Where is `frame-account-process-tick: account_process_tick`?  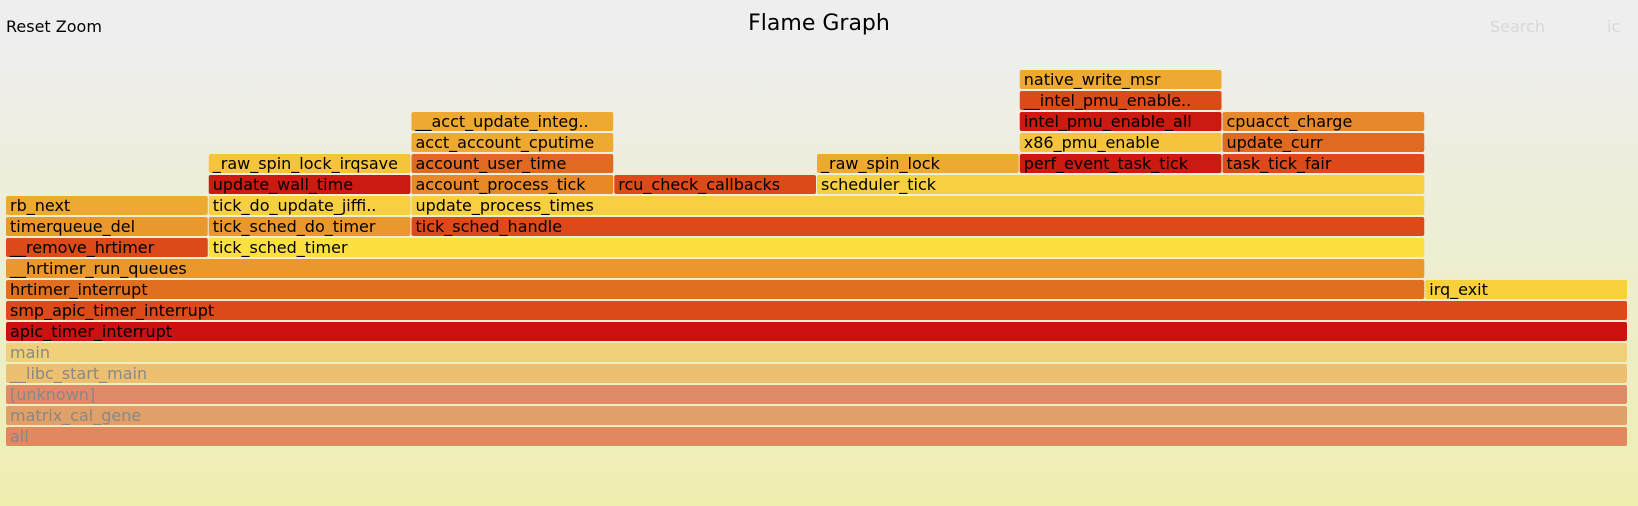
frame-account-process-tick: account_process_tick is located at coordinates (512, 185).